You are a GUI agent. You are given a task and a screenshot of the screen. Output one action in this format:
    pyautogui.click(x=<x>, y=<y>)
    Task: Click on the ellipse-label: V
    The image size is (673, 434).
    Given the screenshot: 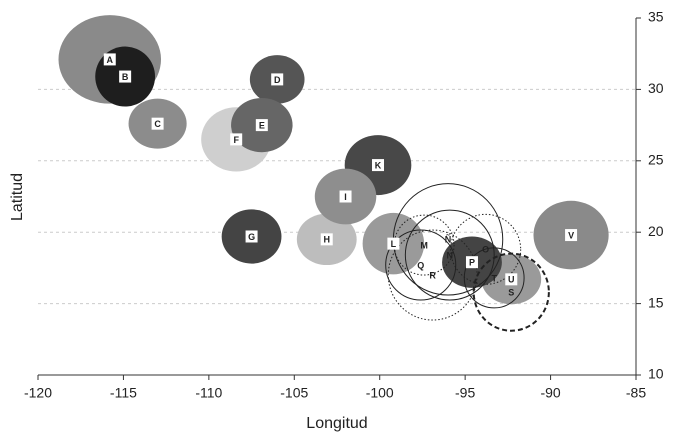 What is the action you would take?
    pyautogui.click(x=571, y=235)
    